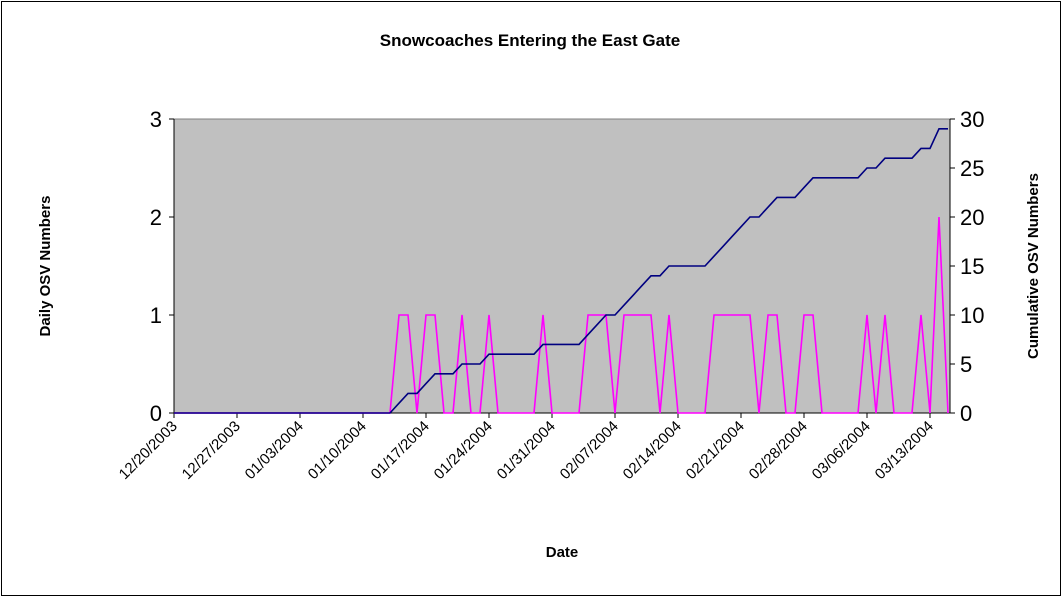  I want to click on y2-tick-label: 5, so click(966, 364).